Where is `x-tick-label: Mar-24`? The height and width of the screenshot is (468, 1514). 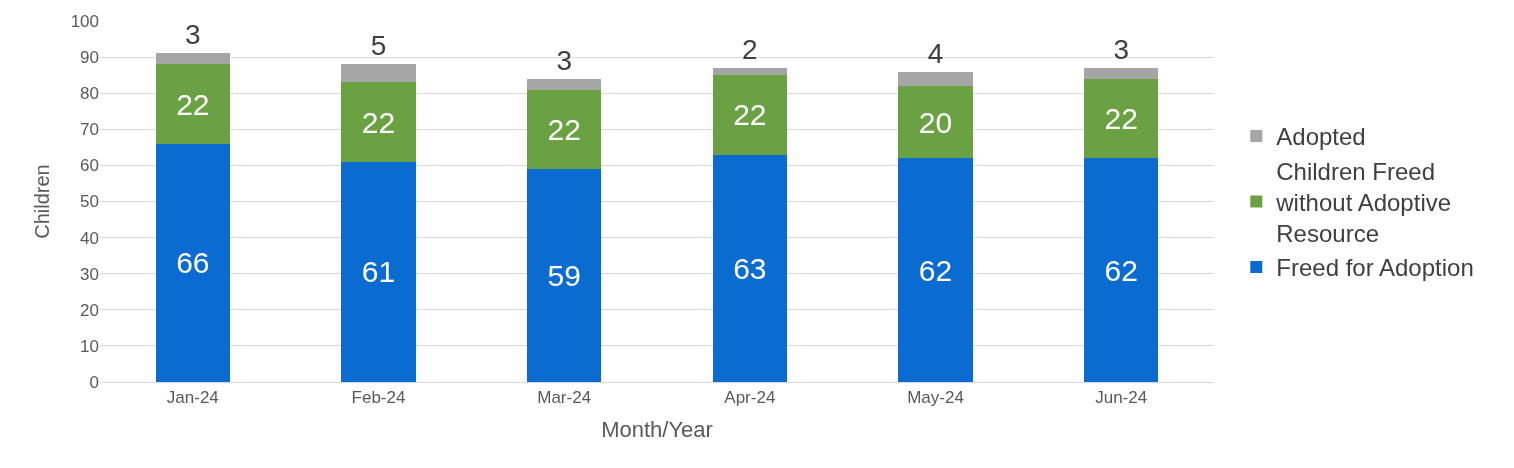
x-tick-label: Mar-24 is located at coordinates (564, 398).